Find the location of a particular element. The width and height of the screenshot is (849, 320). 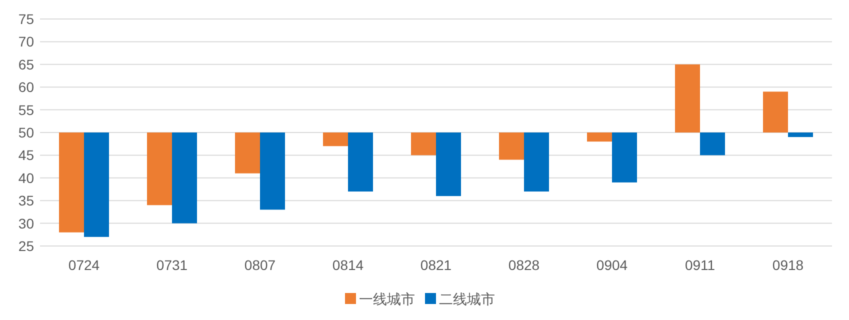

x-tick-label: 0731 is located at coordinates (172, 265).